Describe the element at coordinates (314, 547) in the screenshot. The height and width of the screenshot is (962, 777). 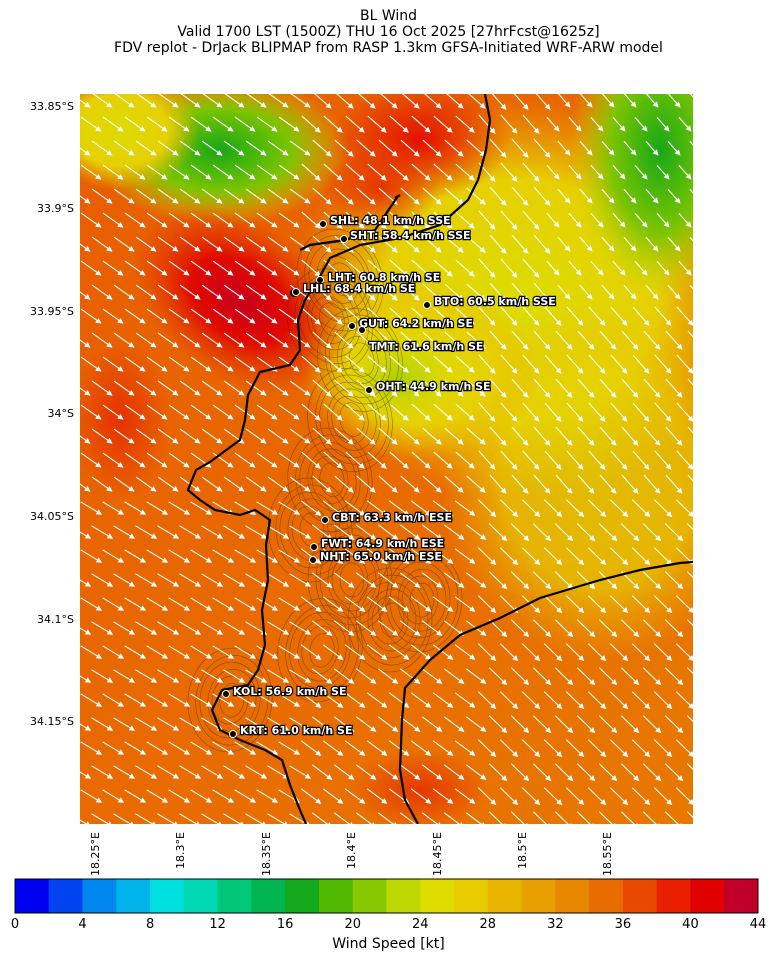
I see `station-marker-fwt` at that location.